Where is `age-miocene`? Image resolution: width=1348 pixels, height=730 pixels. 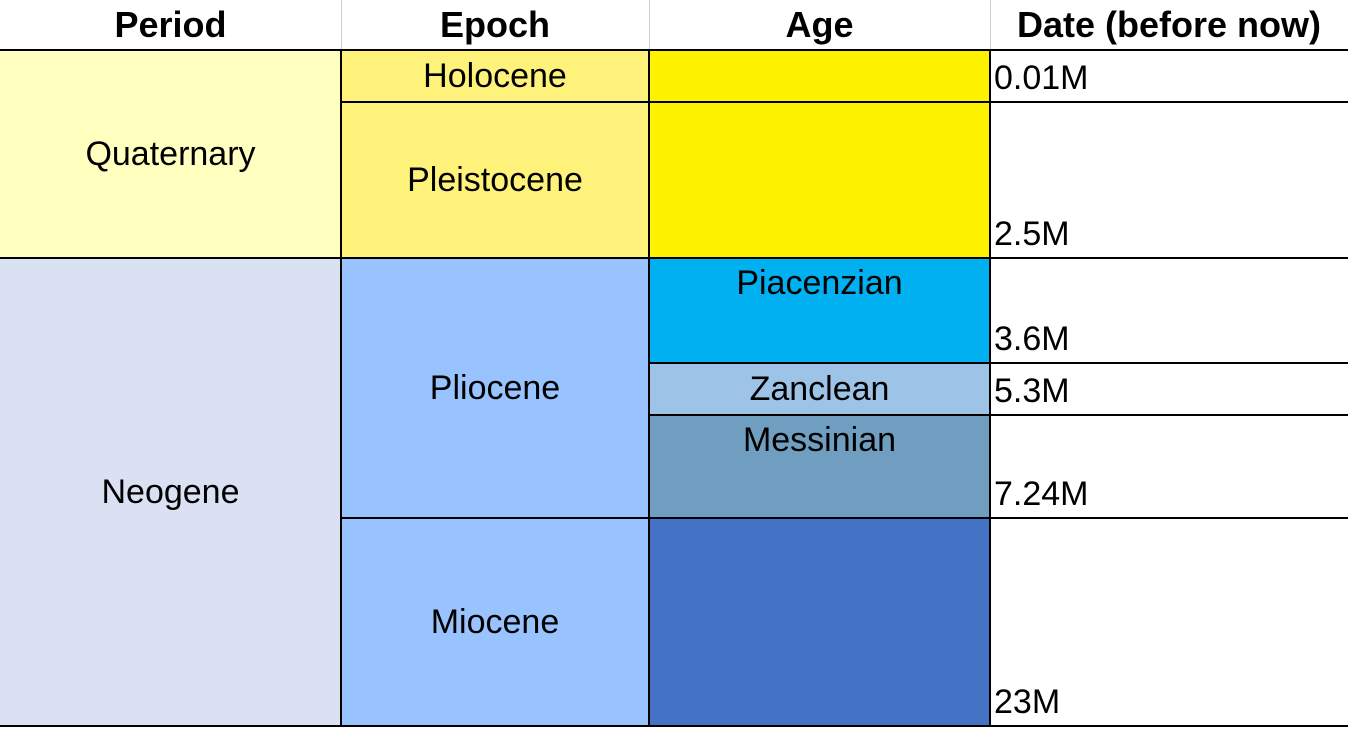
age-miocene is located at coordinates (819, 622).